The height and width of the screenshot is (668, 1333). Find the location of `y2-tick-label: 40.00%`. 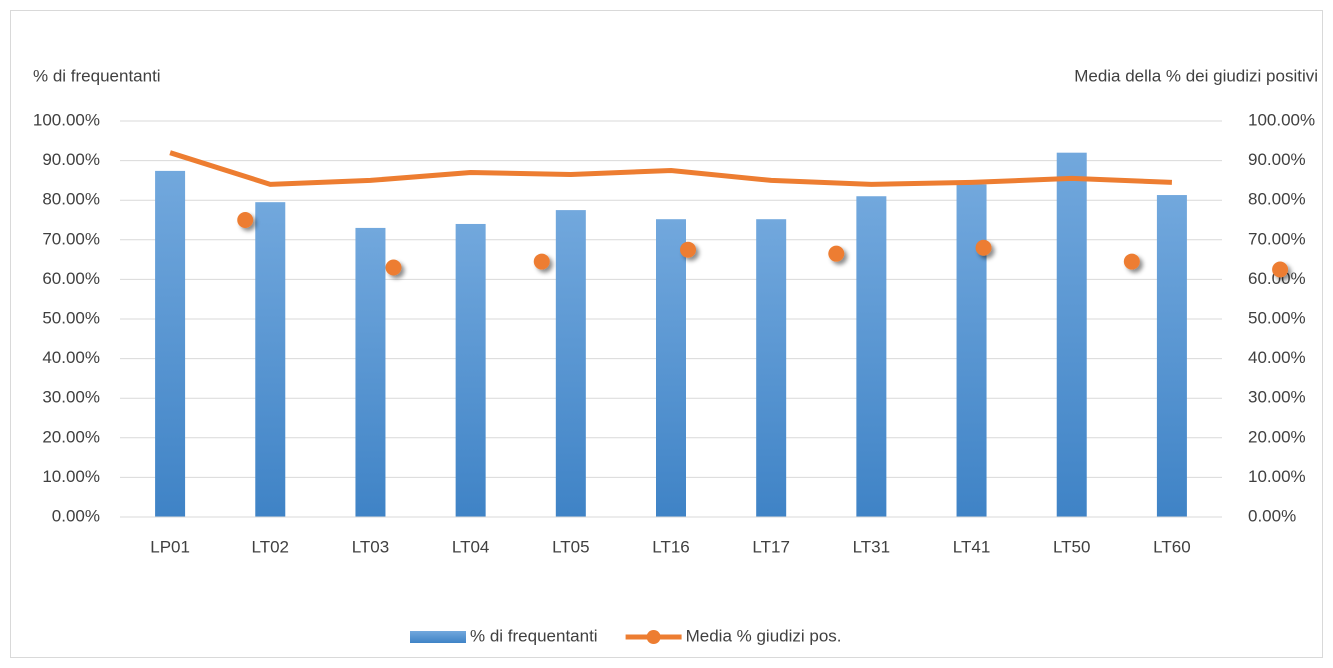

y2-tick-label: 40.00% is located at coordinates (1277, 357).